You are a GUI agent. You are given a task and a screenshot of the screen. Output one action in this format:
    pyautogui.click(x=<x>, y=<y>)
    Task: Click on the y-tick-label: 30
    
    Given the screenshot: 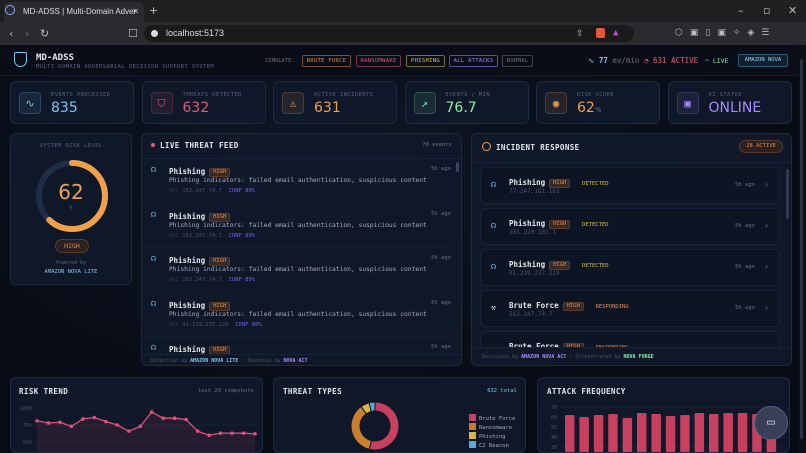 What is the action you would take?
    pyautogui.click(x=554, y=448)
    